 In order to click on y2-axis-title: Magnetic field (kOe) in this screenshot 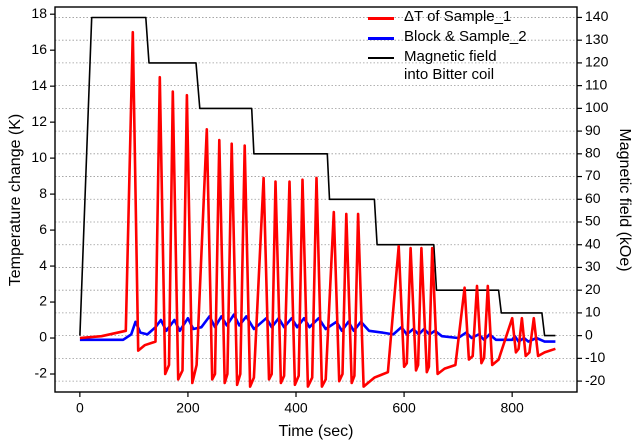, I will do `click(624, 199)`.